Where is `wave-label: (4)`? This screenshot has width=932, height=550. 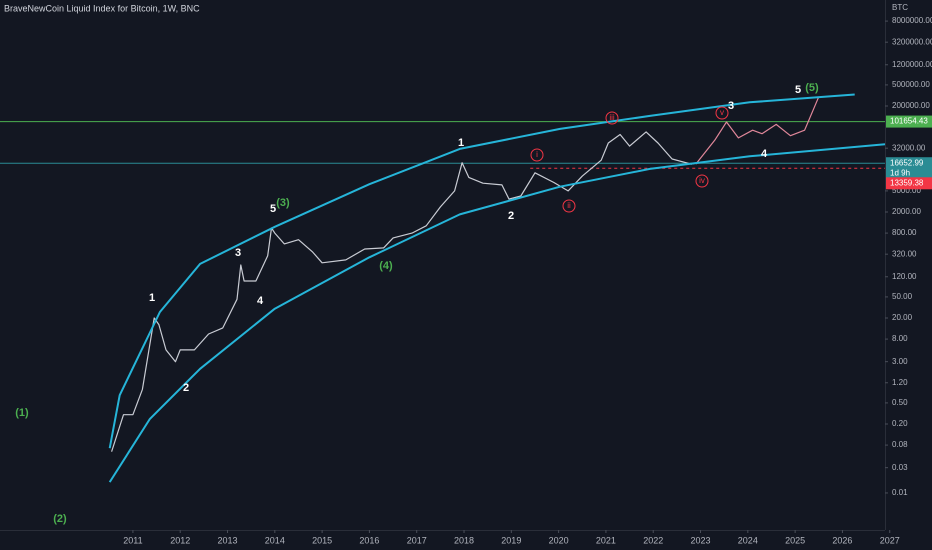 wave-label: (4) is located at coordinates (386, 266).